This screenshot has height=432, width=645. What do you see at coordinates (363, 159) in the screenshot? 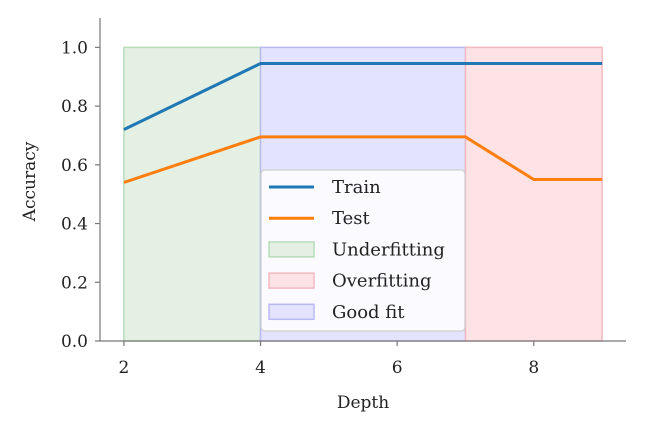
I see `series-line-test` at bounding box center [363, 159].